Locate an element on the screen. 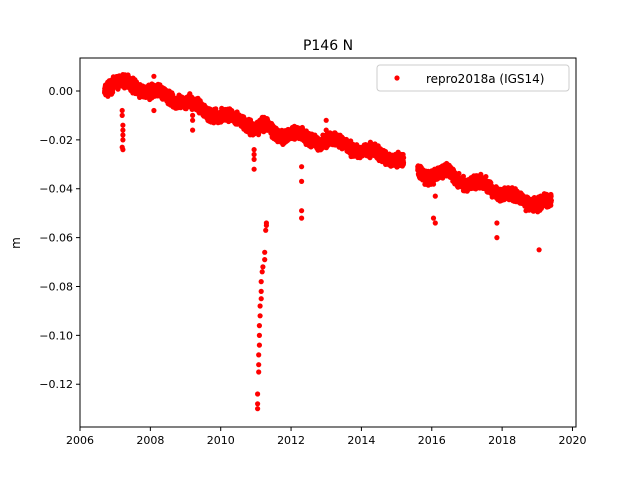 This screenshot has height=480, width=640. y-axis-ticks: 0.00 −0.02 −0.04 −0.06 −0.08 −0.10 −0.12 is located at coordinates (59, 238).